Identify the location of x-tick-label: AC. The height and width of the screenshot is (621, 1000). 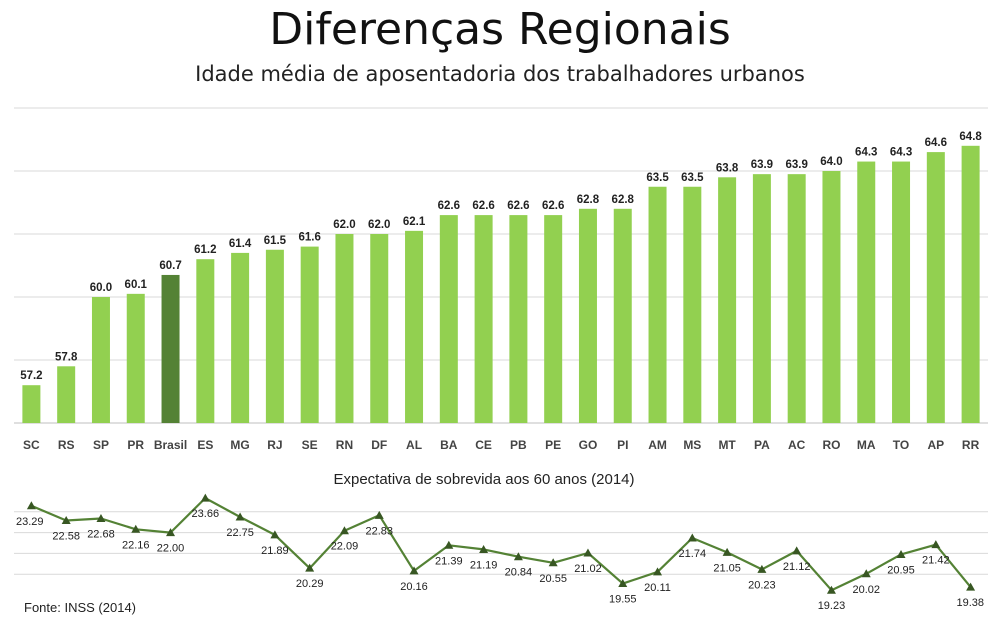
(797, 445).